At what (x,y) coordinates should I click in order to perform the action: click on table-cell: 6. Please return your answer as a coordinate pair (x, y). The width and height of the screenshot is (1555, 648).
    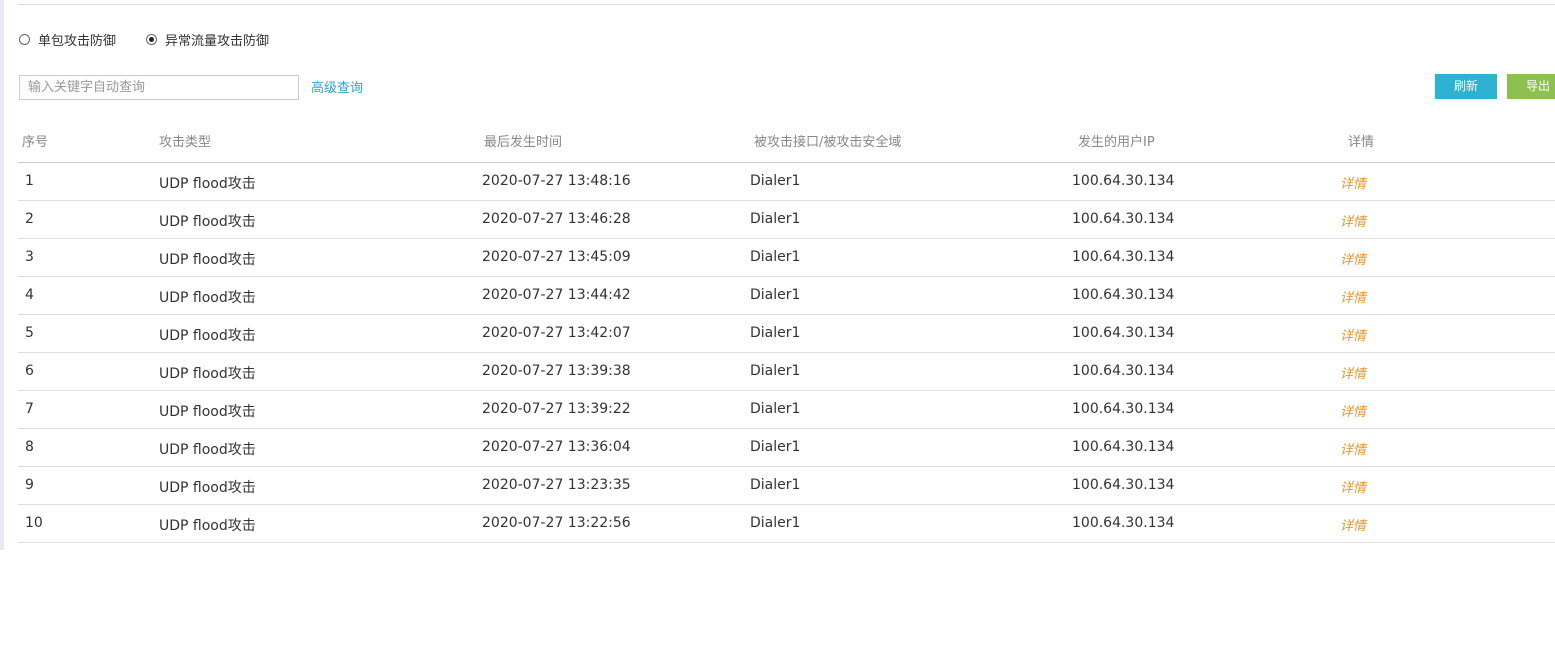
    Looking at the image, I should click on (29, 371).